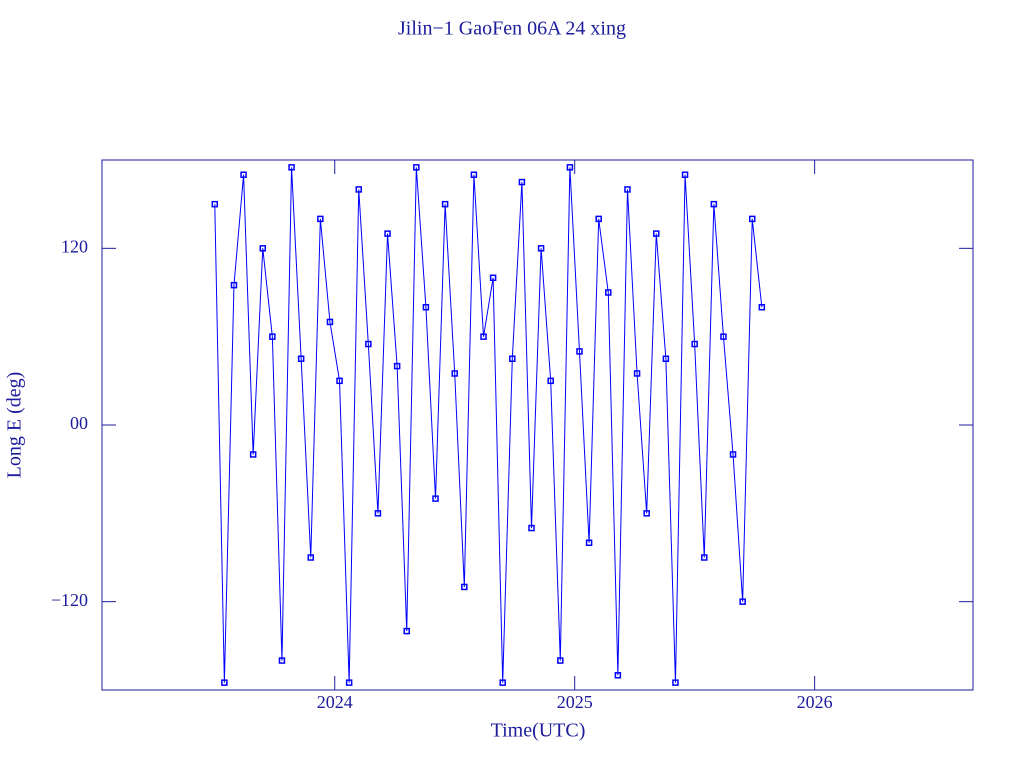 This screenshot has height=768, width=1024. I want to click on x-tick-label: 2026, so click(815, 702).